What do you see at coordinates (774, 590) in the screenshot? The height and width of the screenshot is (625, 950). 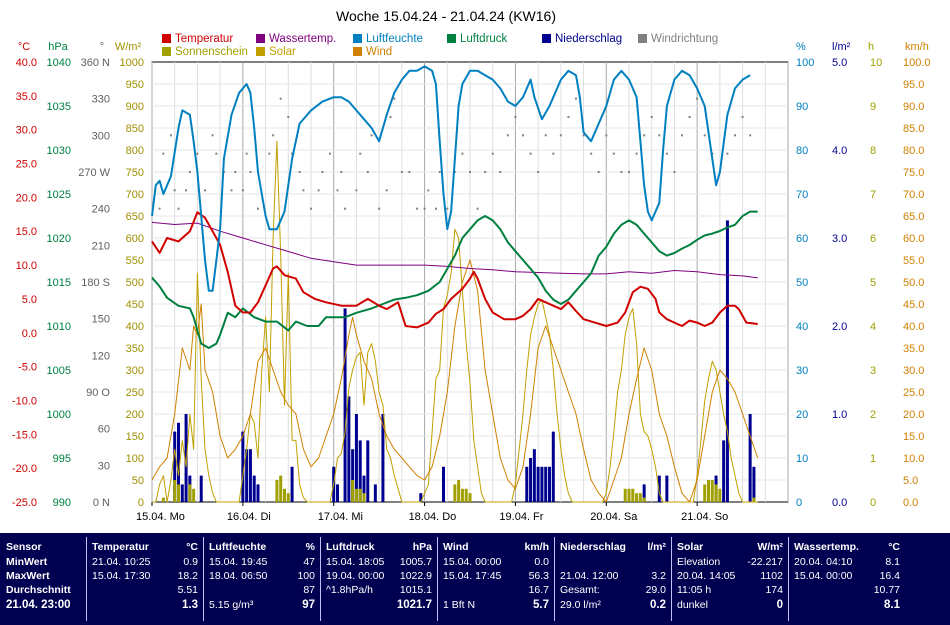 I see `stats-row-value: 174` at bounding box center [774, 590].